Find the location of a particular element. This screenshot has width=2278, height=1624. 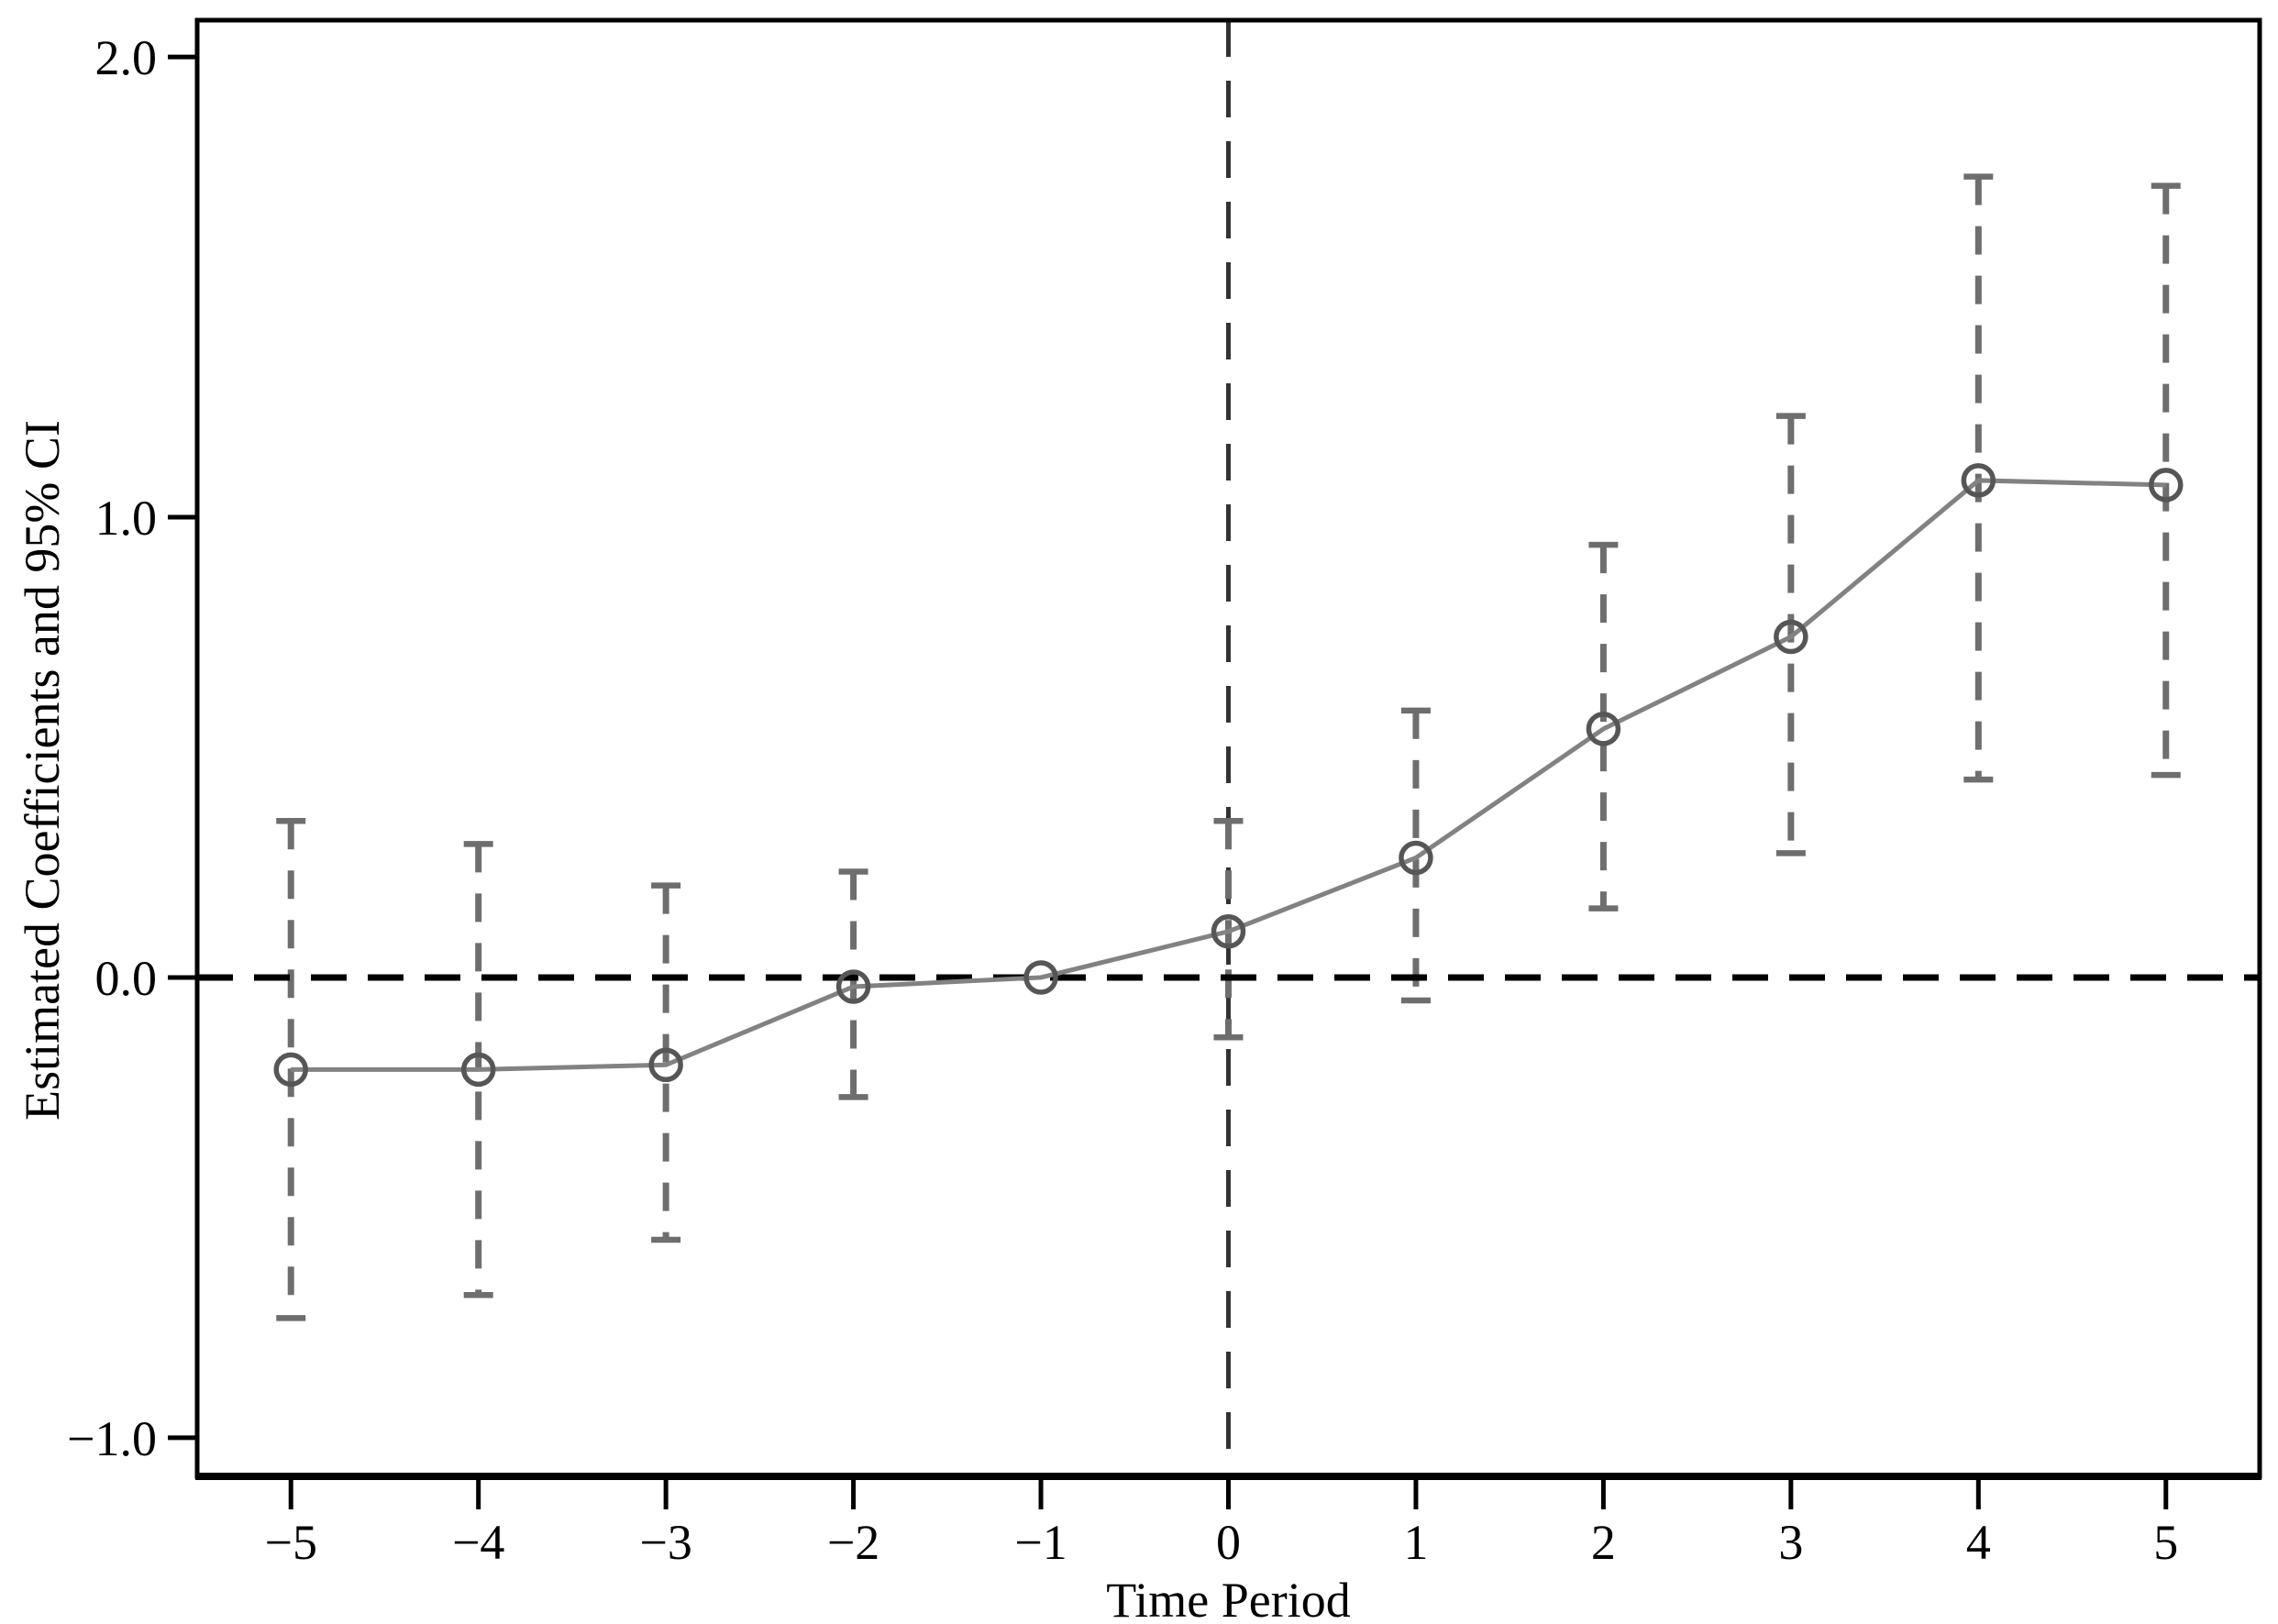

y-tick-label: 0.0 is located at coordinates (126, 978).